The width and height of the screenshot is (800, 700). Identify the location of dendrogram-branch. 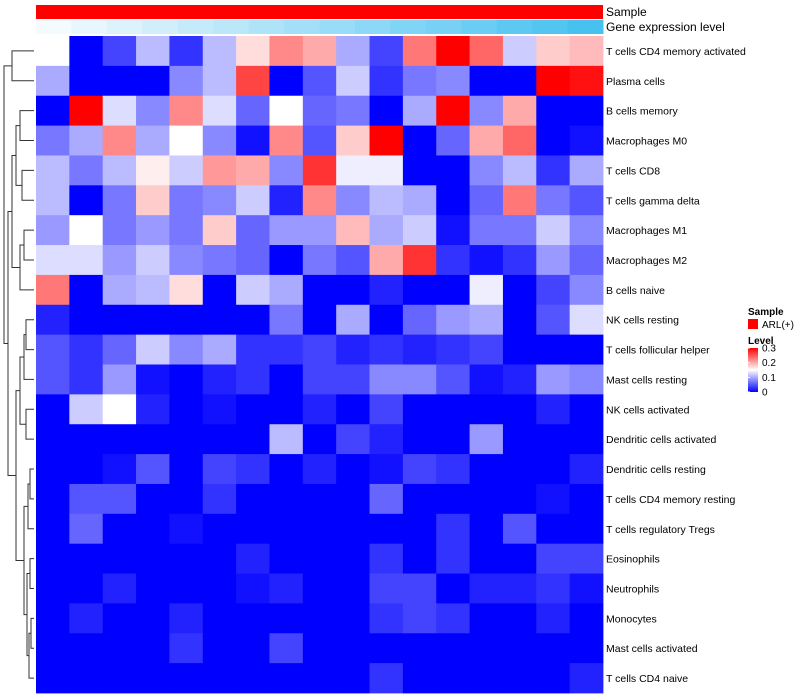
(22, 66).